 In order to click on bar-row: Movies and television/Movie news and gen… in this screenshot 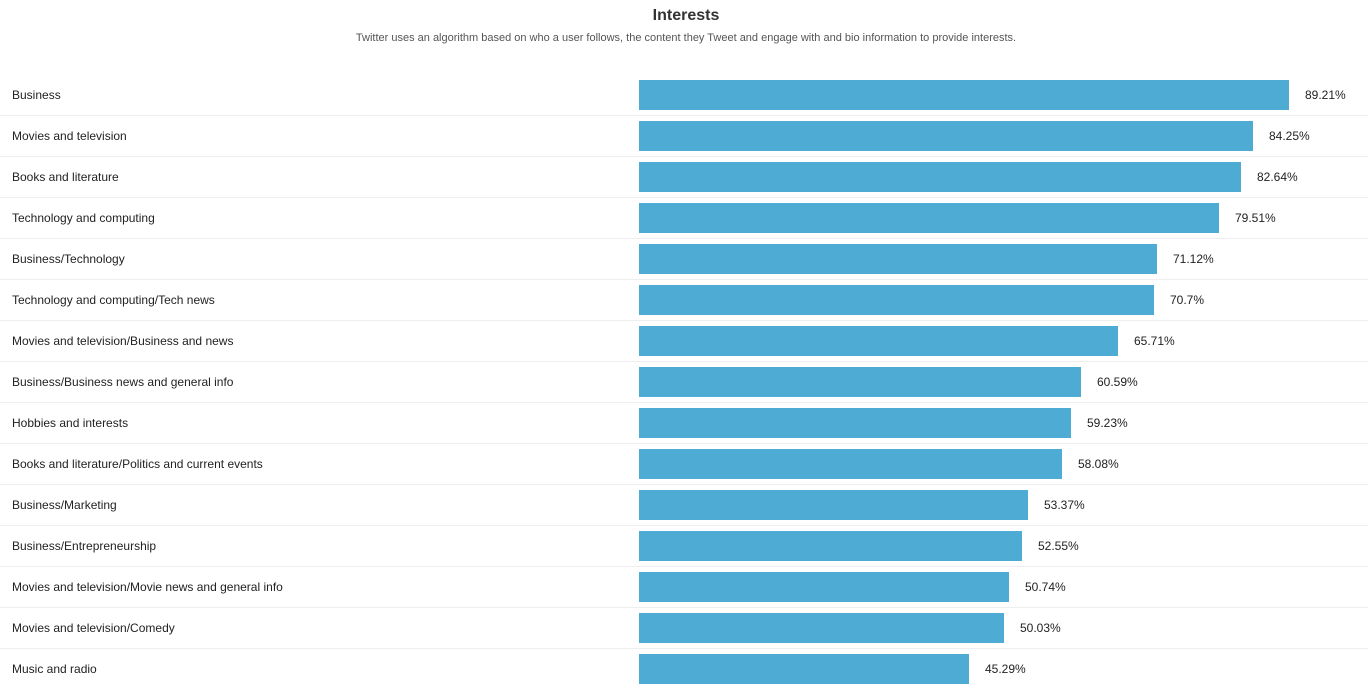, I will do `click(684, 587)`.